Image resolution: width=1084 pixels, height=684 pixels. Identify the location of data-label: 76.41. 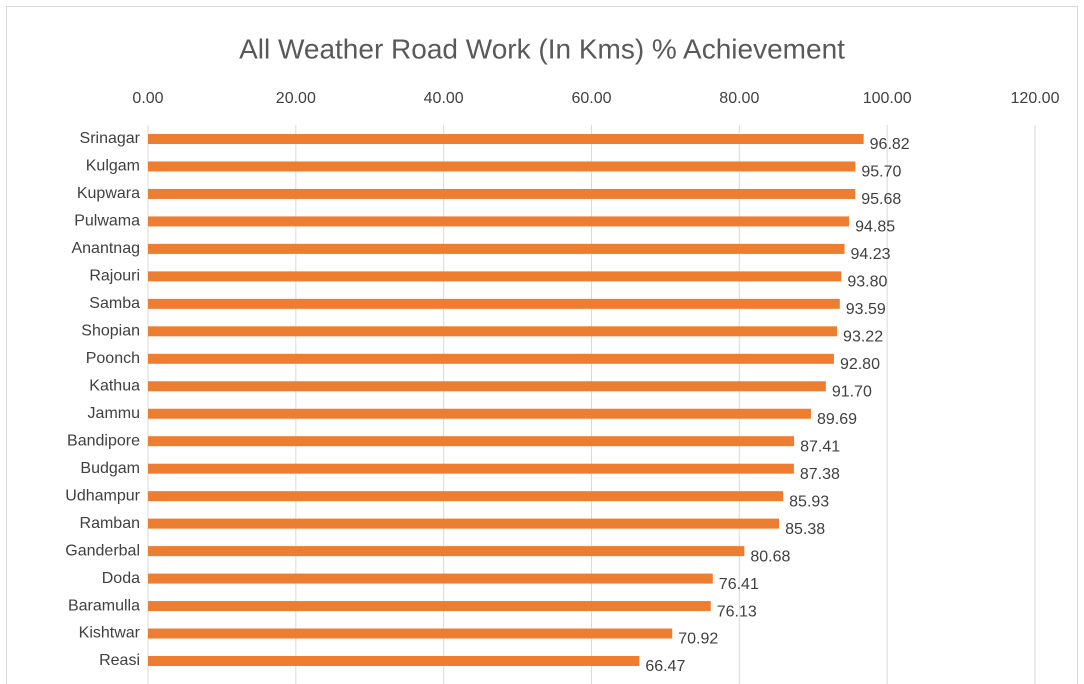
(739, 584).